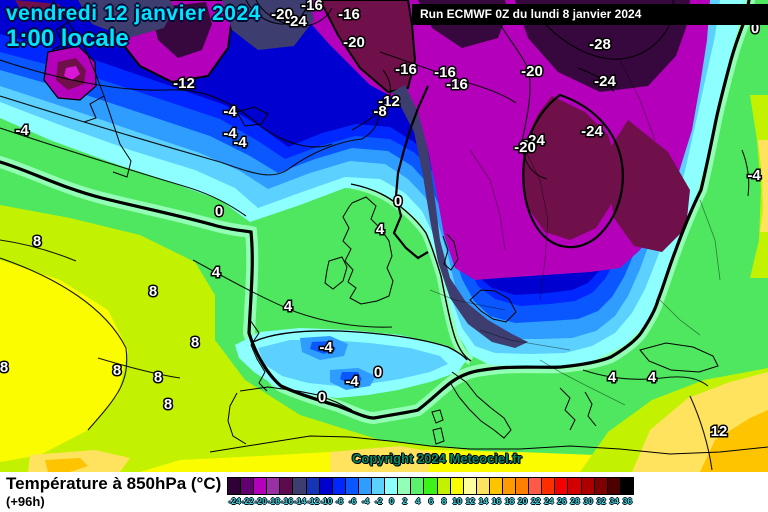 The width and height of the screenshot is (768, 512). Describe the element at coordinates (496, 501) in the screenshot. I see `legend-tick-label: 16` at that location.